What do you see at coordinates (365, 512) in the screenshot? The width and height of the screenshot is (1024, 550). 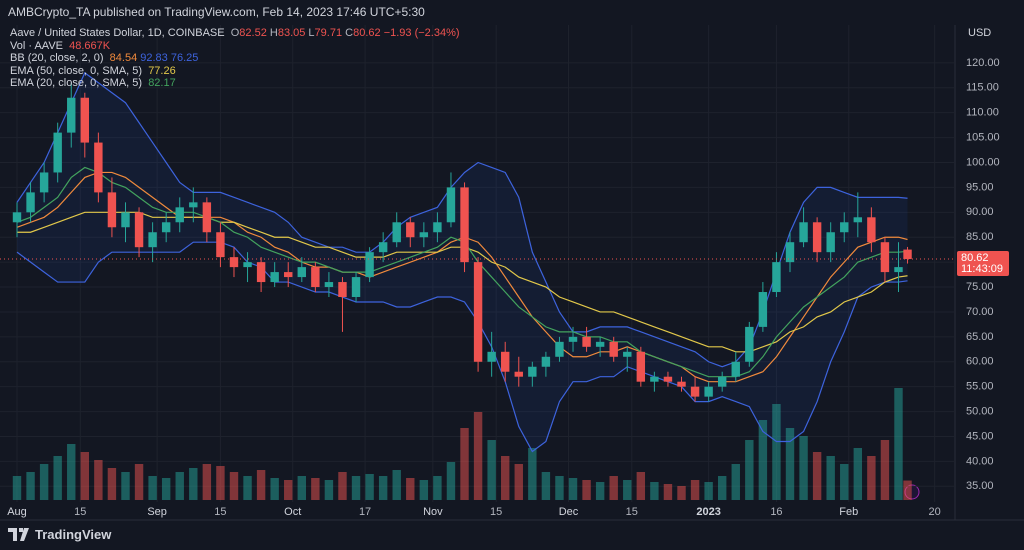 I see `x-tick-label: 17` at bounding box center [365, 512].